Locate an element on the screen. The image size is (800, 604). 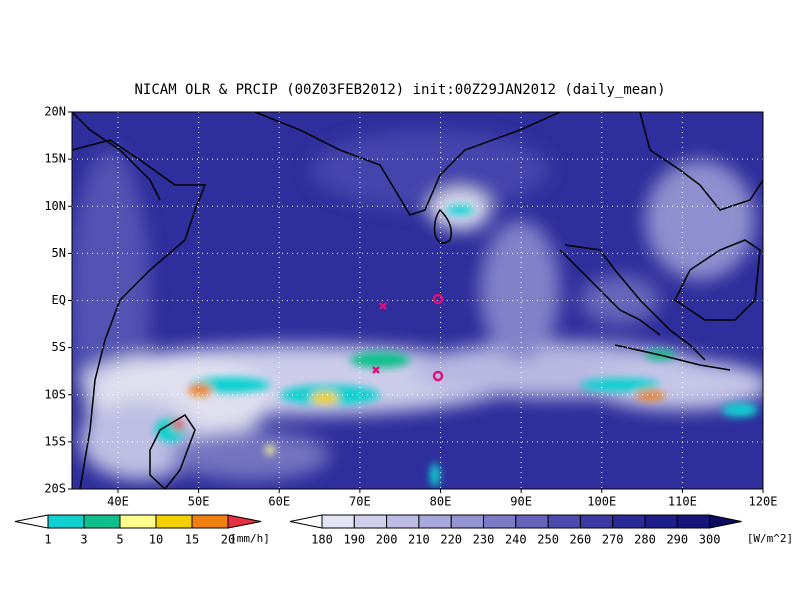
colorbar-label: 5 is located at coordinates (119, 540).